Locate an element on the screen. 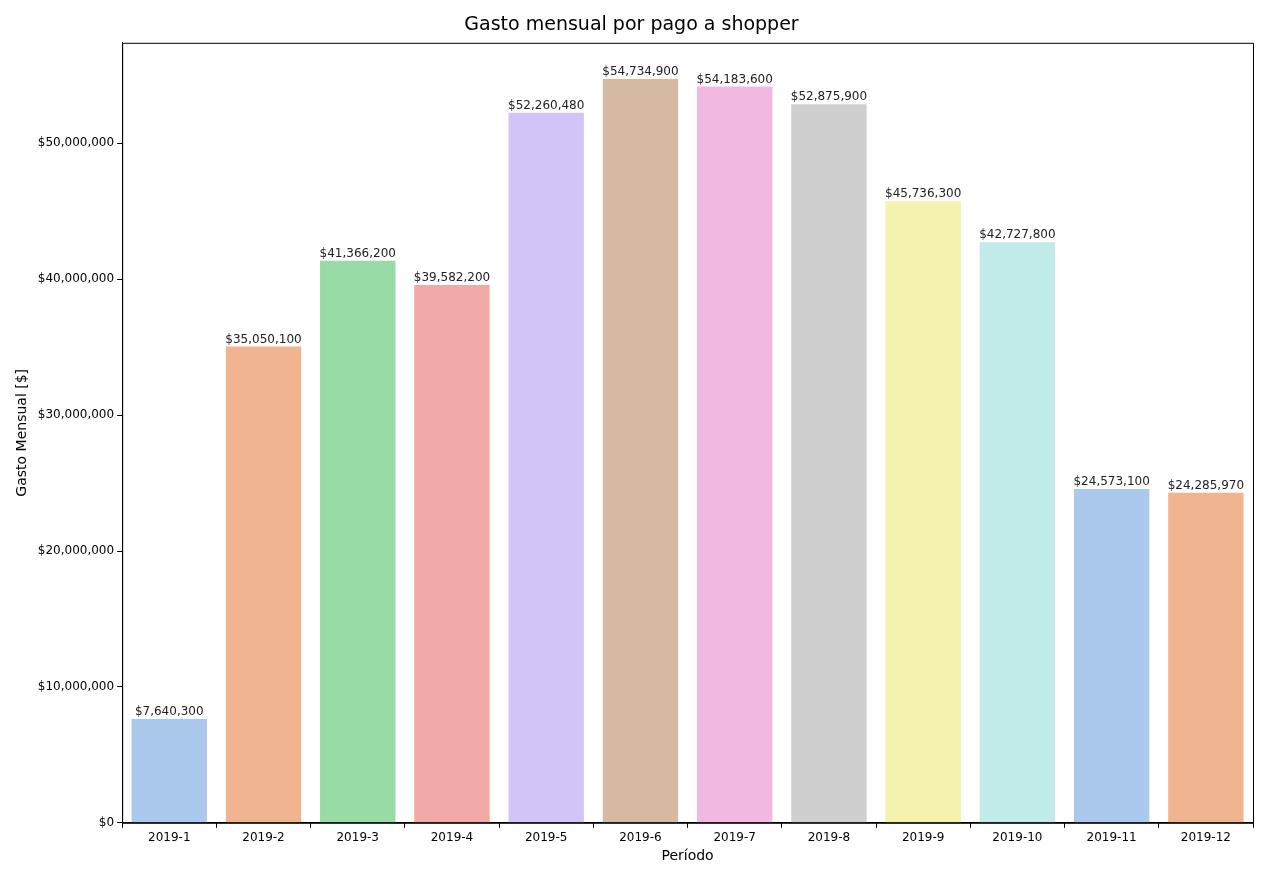 The width and height of the screenshot is (1263, 873). y-tick-label: $30,000,000 is located at coordinates (76, 414).